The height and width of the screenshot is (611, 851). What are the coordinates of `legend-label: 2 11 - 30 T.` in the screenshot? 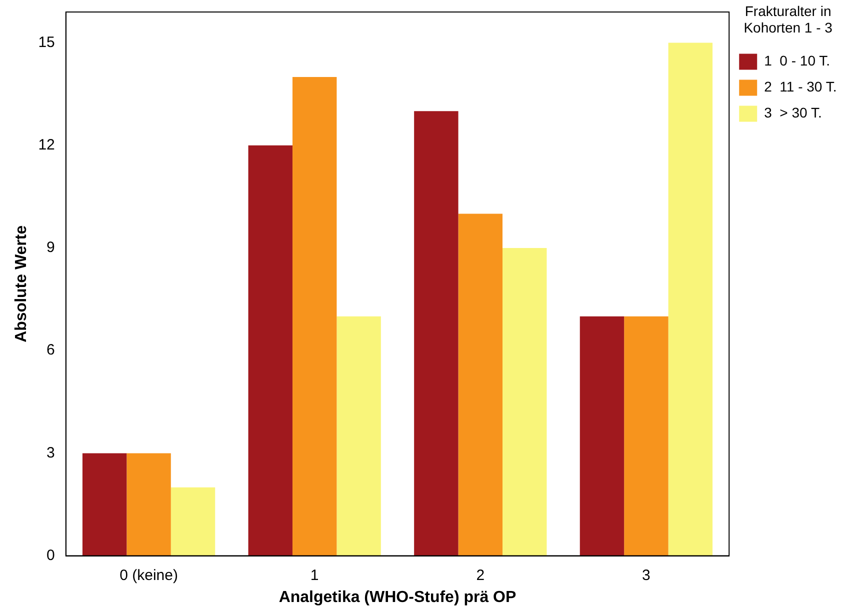 It's located at (800, 86).